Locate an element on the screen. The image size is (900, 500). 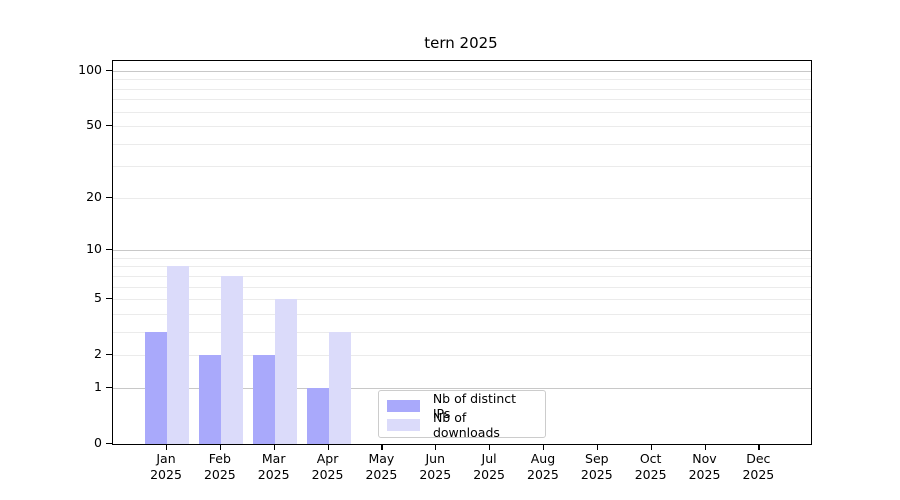
bar-distinct-ips-feb is located at coordinates (209, 399).